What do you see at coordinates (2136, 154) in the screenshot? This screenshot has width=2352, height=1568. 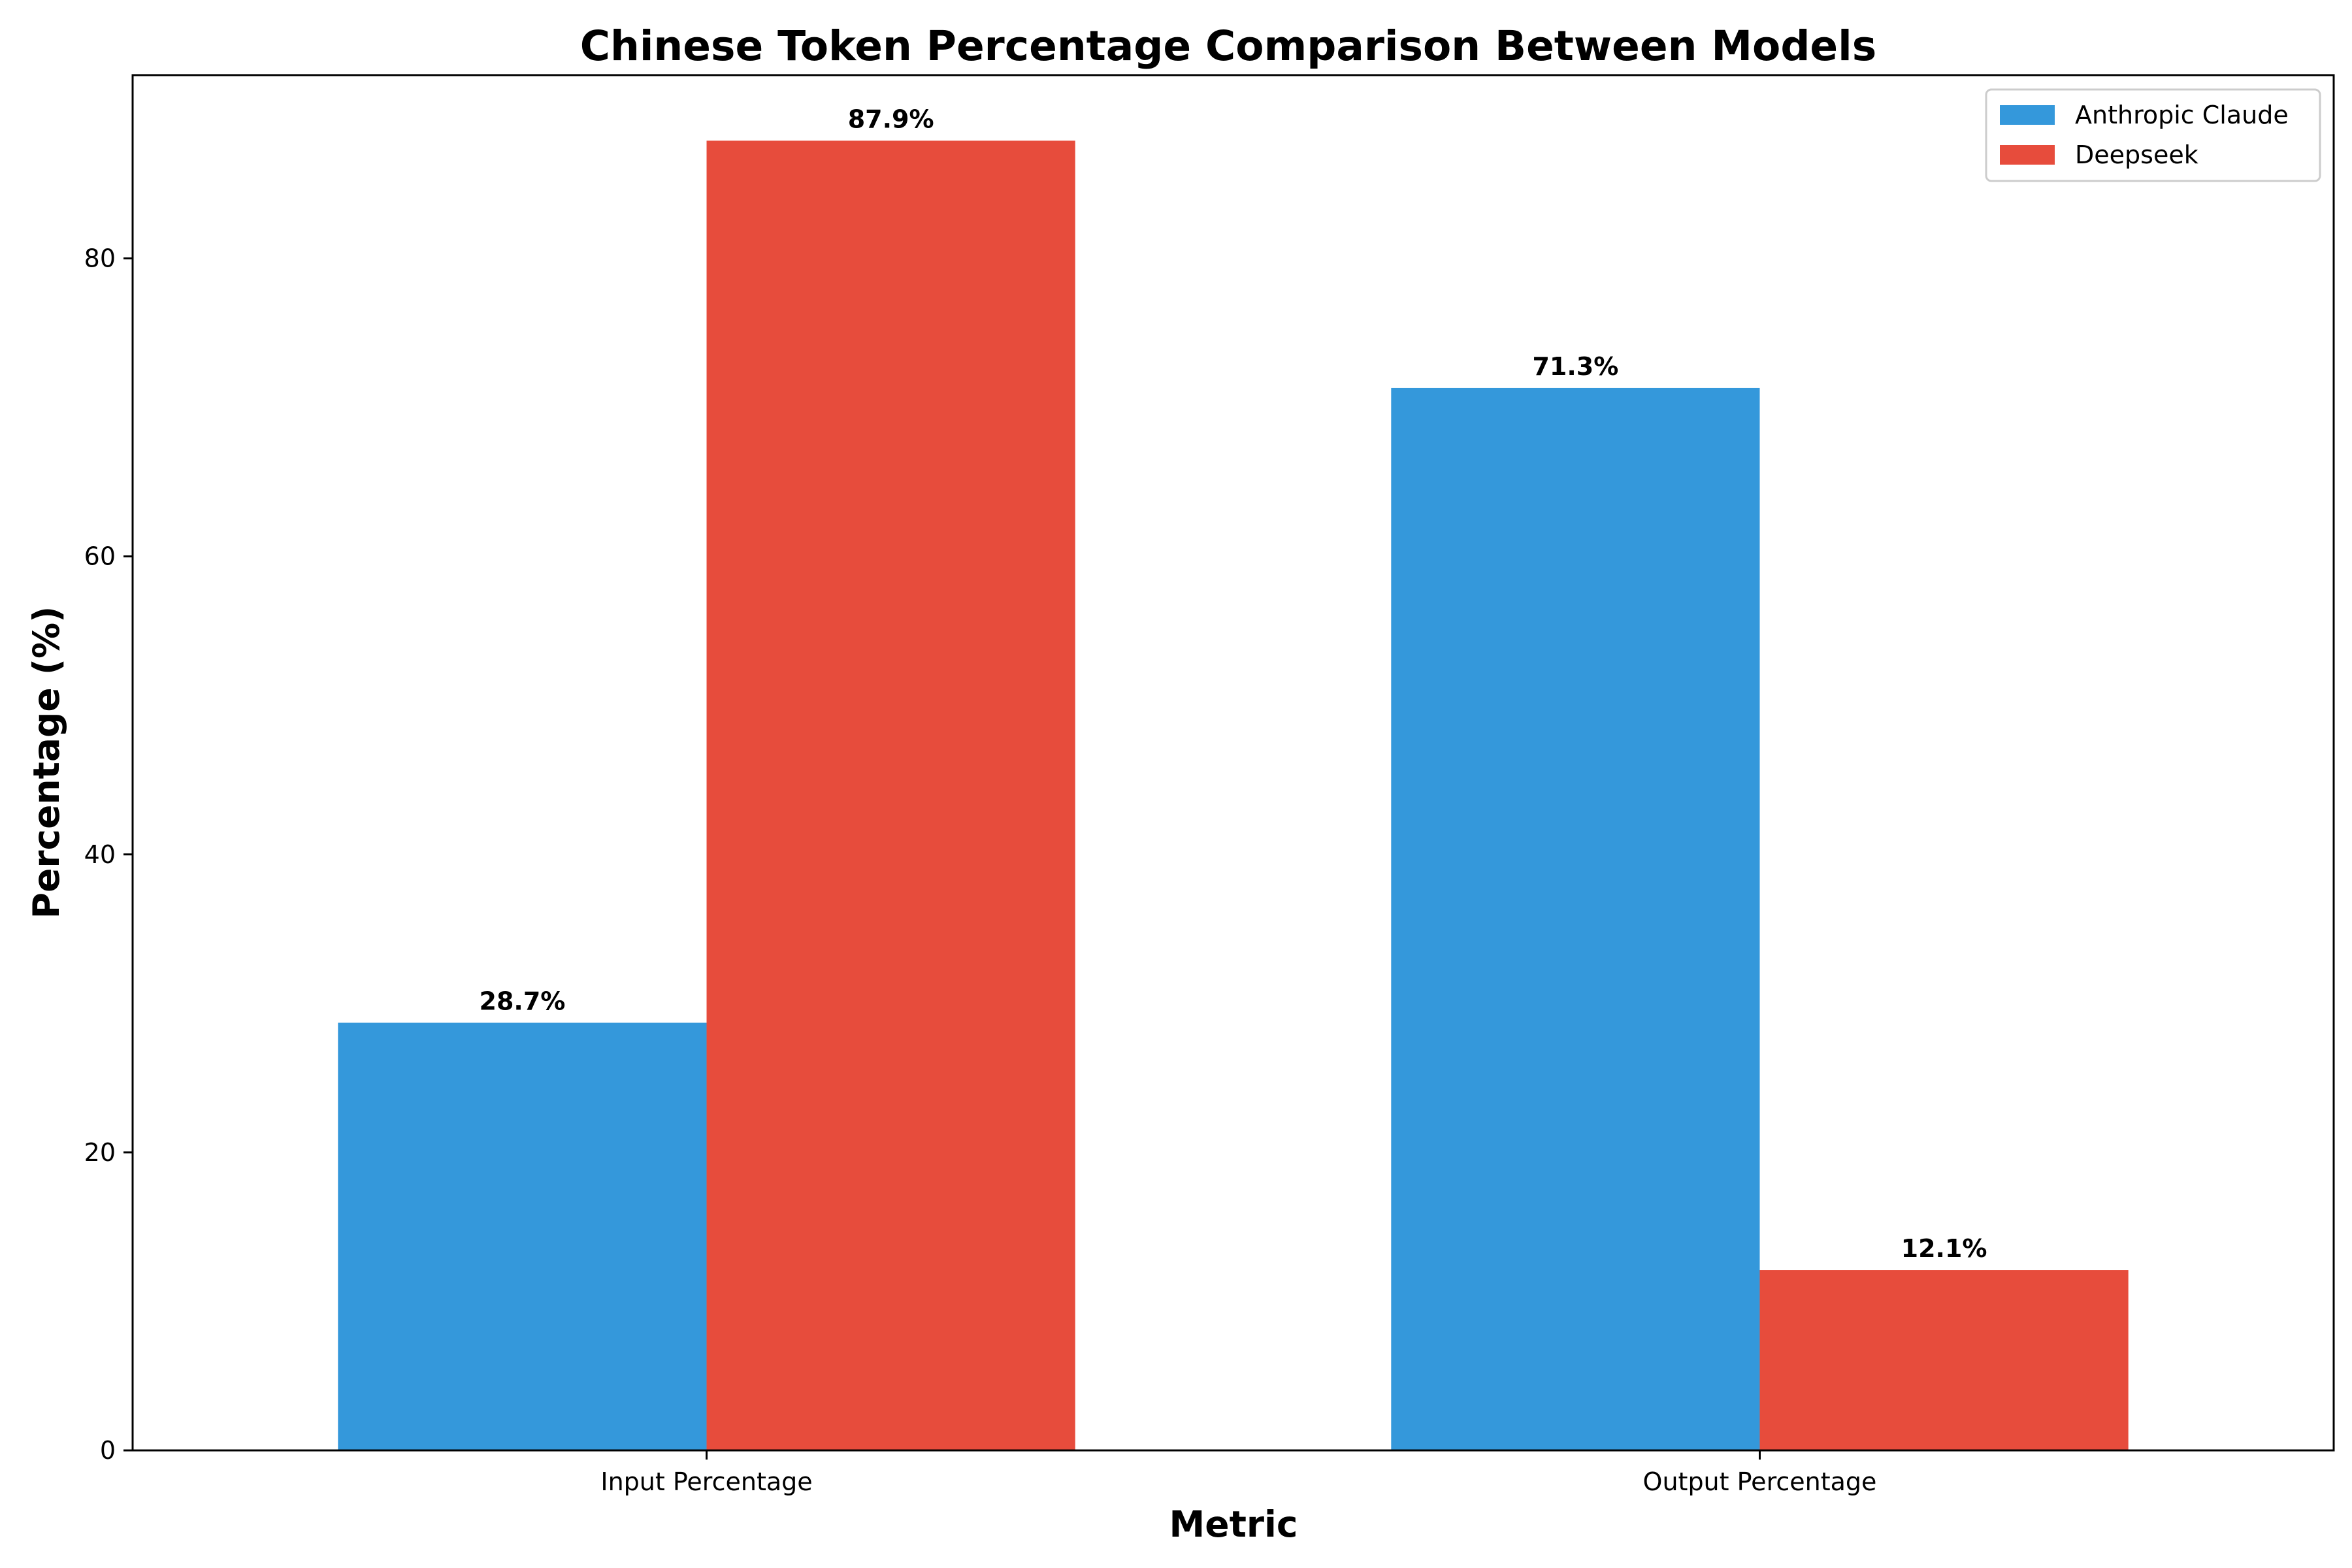 I see `legend-label-deepseek: Deepseek` at bounding box center [2136, 154].